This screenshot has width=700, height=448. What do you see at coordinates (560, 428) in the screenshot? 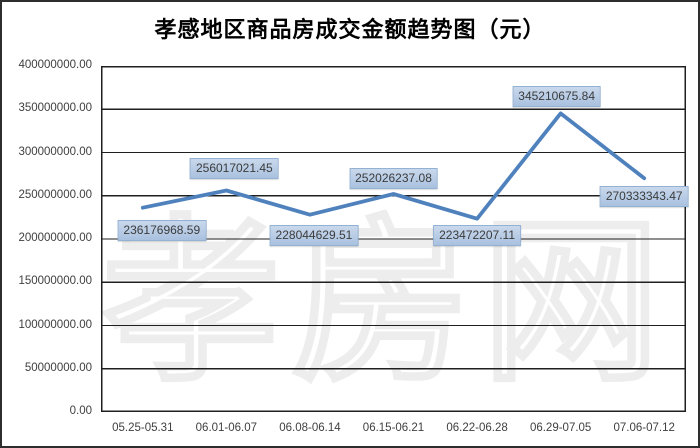
I see `x-axis-label: 06.29-07.05` at bounding box center [560, 428].